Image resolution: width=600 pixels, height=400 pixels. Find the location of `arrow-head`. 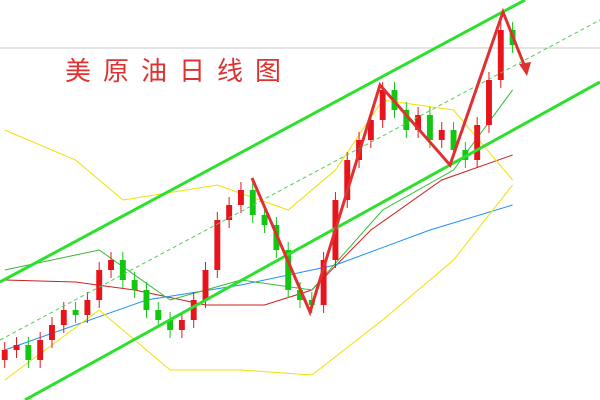

arrow-head is located at coordinates (525, 69).